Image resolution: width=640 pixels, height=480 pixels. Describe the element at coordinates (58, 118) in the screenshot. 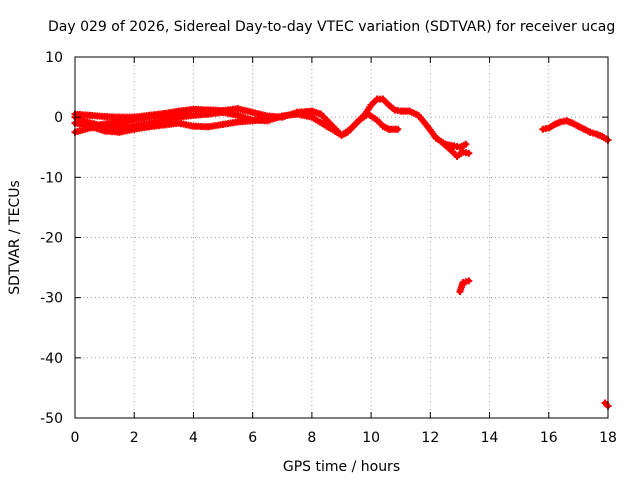

I see `y-tick-label: 0` at that location.